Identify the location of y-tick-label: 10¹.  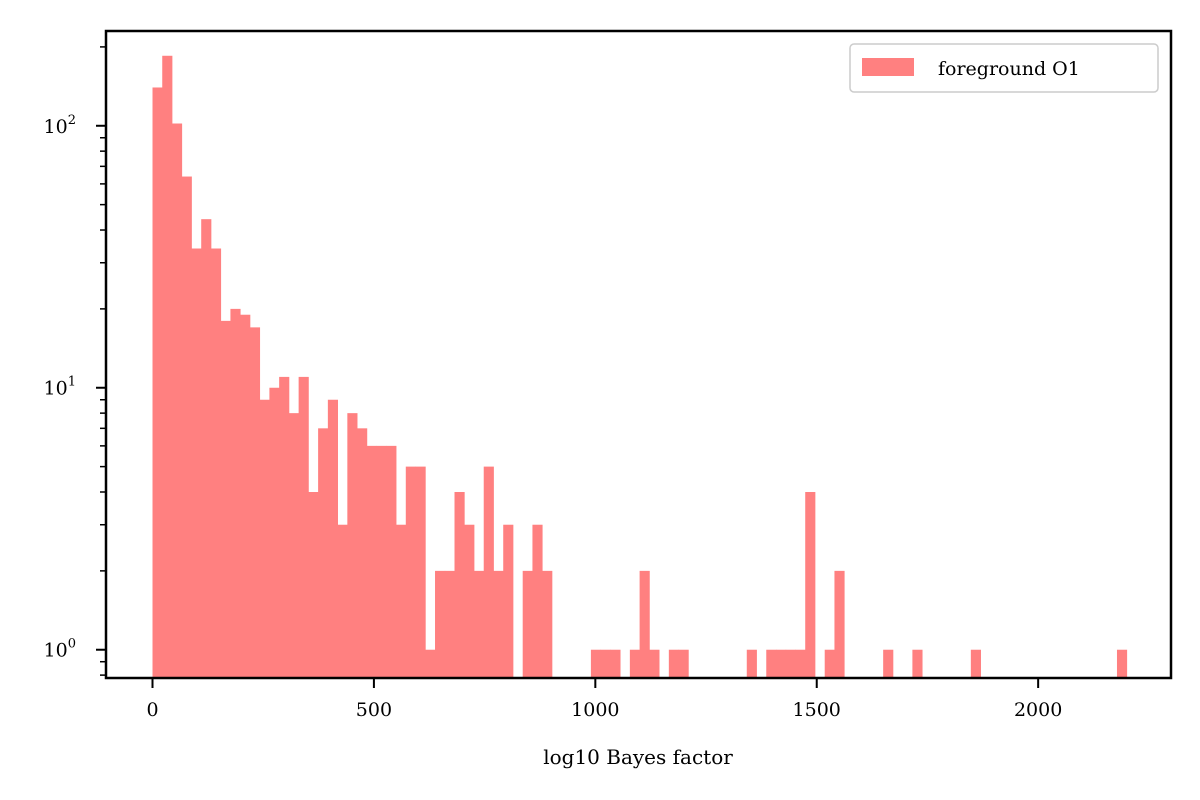
(60, 387).